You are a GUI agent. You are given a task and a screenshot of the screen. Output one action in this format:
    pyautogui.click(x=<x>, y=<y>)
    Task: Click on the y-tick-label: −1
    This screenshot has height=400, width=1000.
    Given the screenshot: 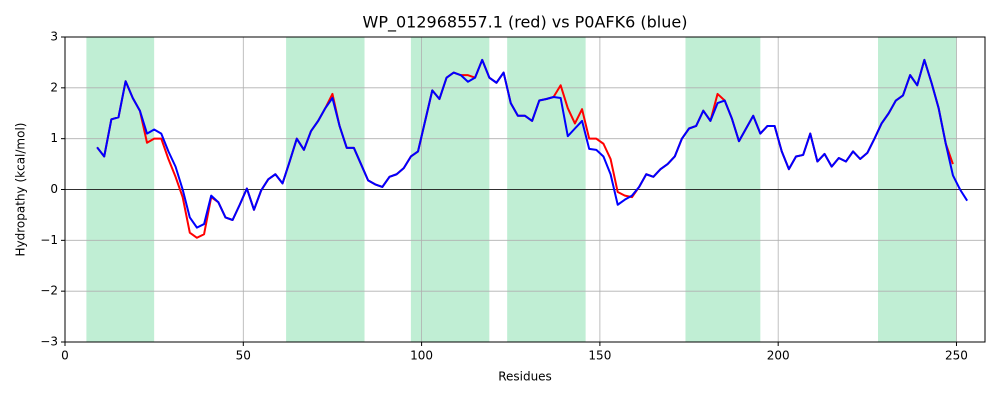 What is the action you would take?
    pyautogui.click(x=49, y=240)
    